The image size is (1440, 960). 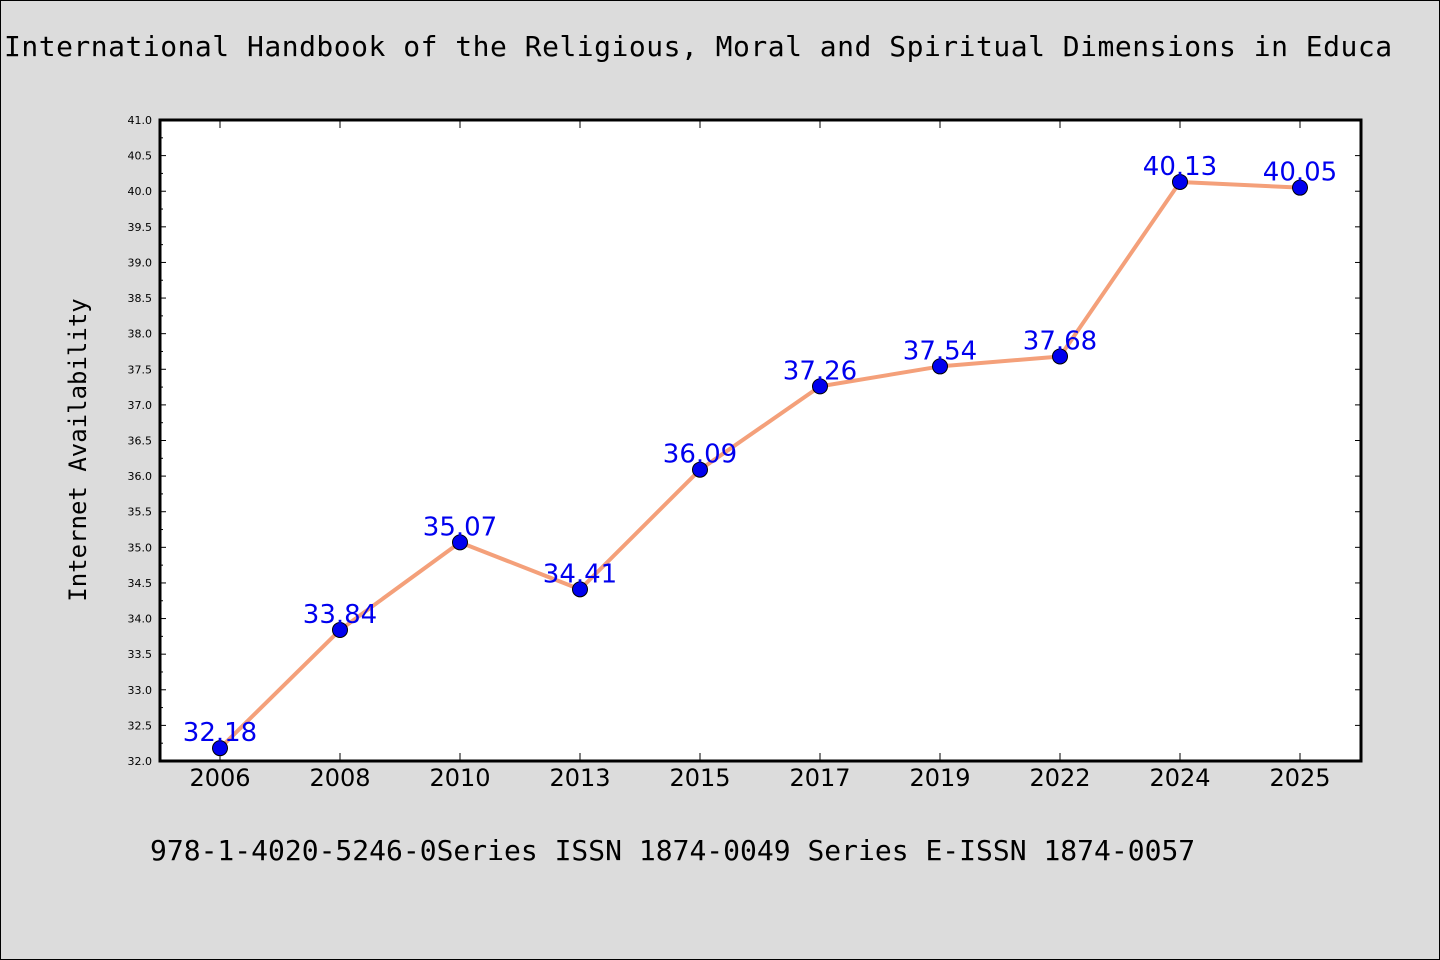 I want to click on x-tick-label: 2024, so click(x=1179, y=778).